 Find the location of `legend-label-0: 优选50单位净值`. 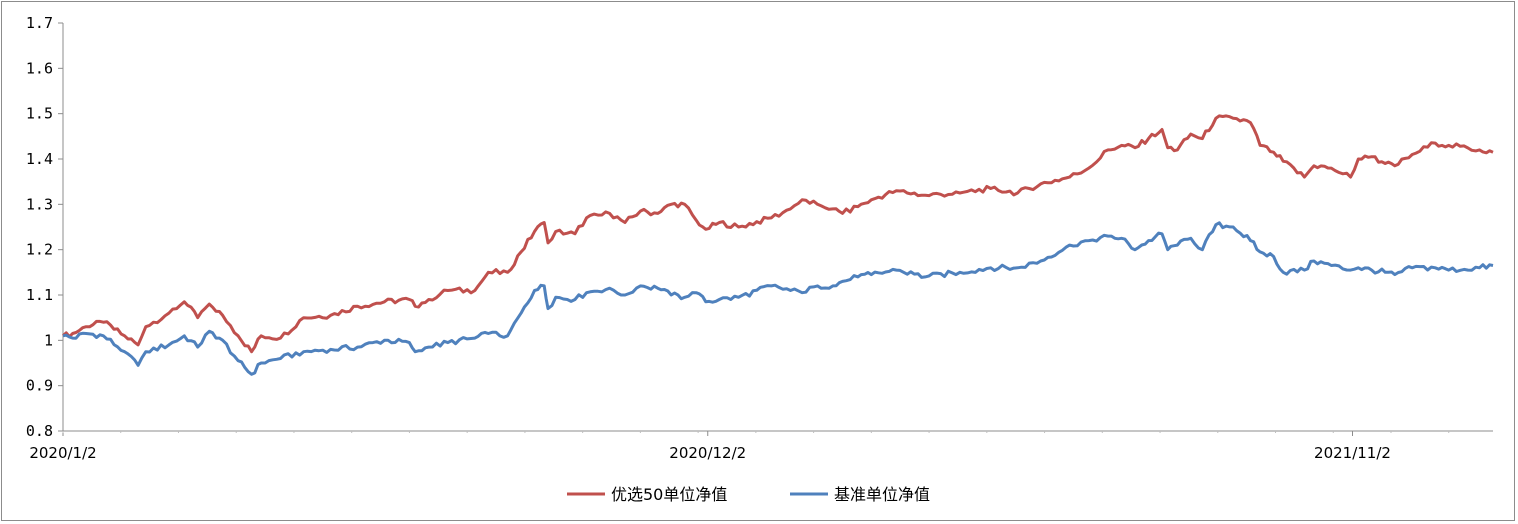

legend-label-0: 优选50单位净值 is located at coordinates (669, 494).